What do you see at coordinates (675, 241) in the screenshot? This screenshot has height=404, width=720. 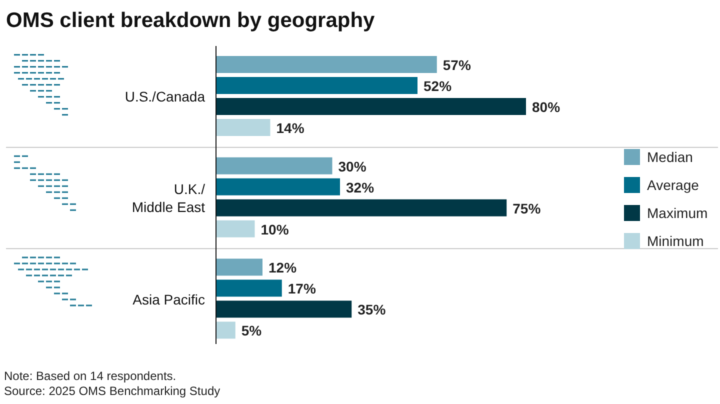 I see `legend-label: Minimum` at bounding box center [675, 241].